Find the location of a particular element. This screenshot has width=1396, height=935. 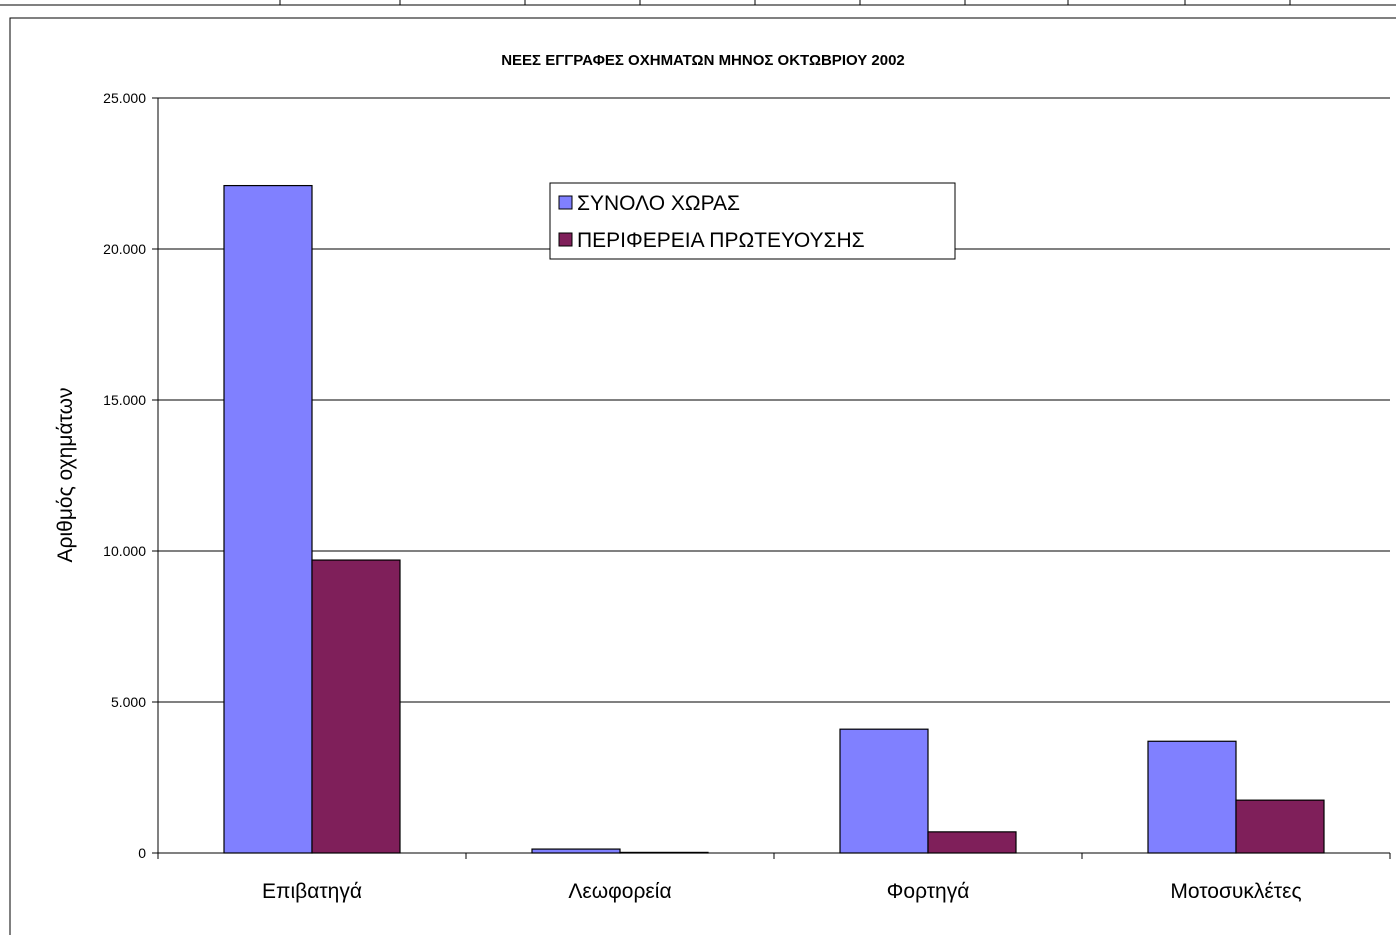

y-tick-label: 25.000 is located at coordinates (124, 98).